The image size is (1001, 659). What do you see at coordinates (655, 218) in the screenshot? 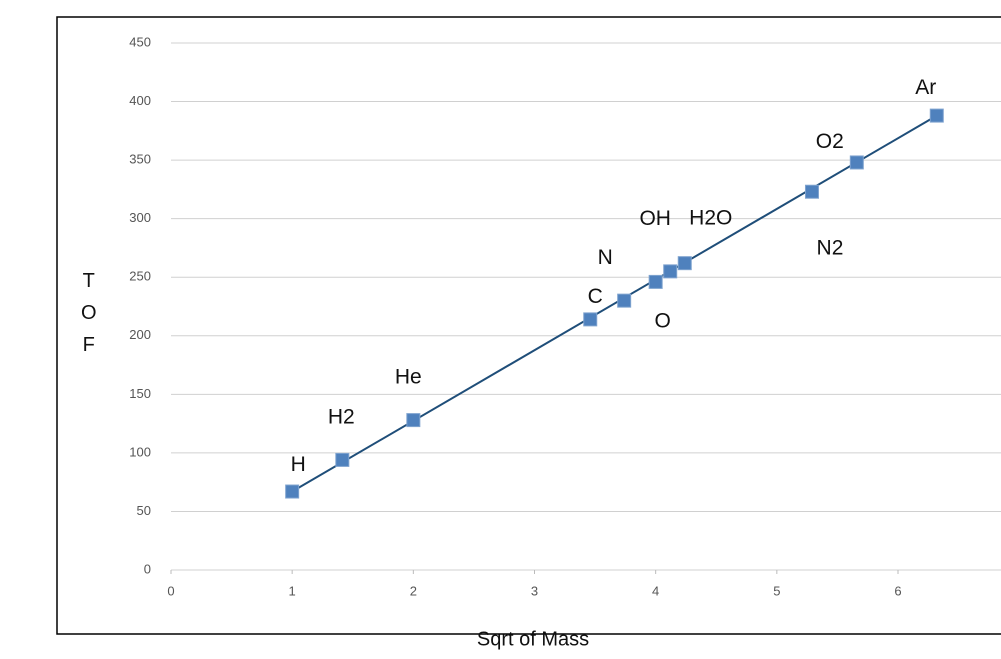
I see `point-label: OH` at bounding box center [655, 218].